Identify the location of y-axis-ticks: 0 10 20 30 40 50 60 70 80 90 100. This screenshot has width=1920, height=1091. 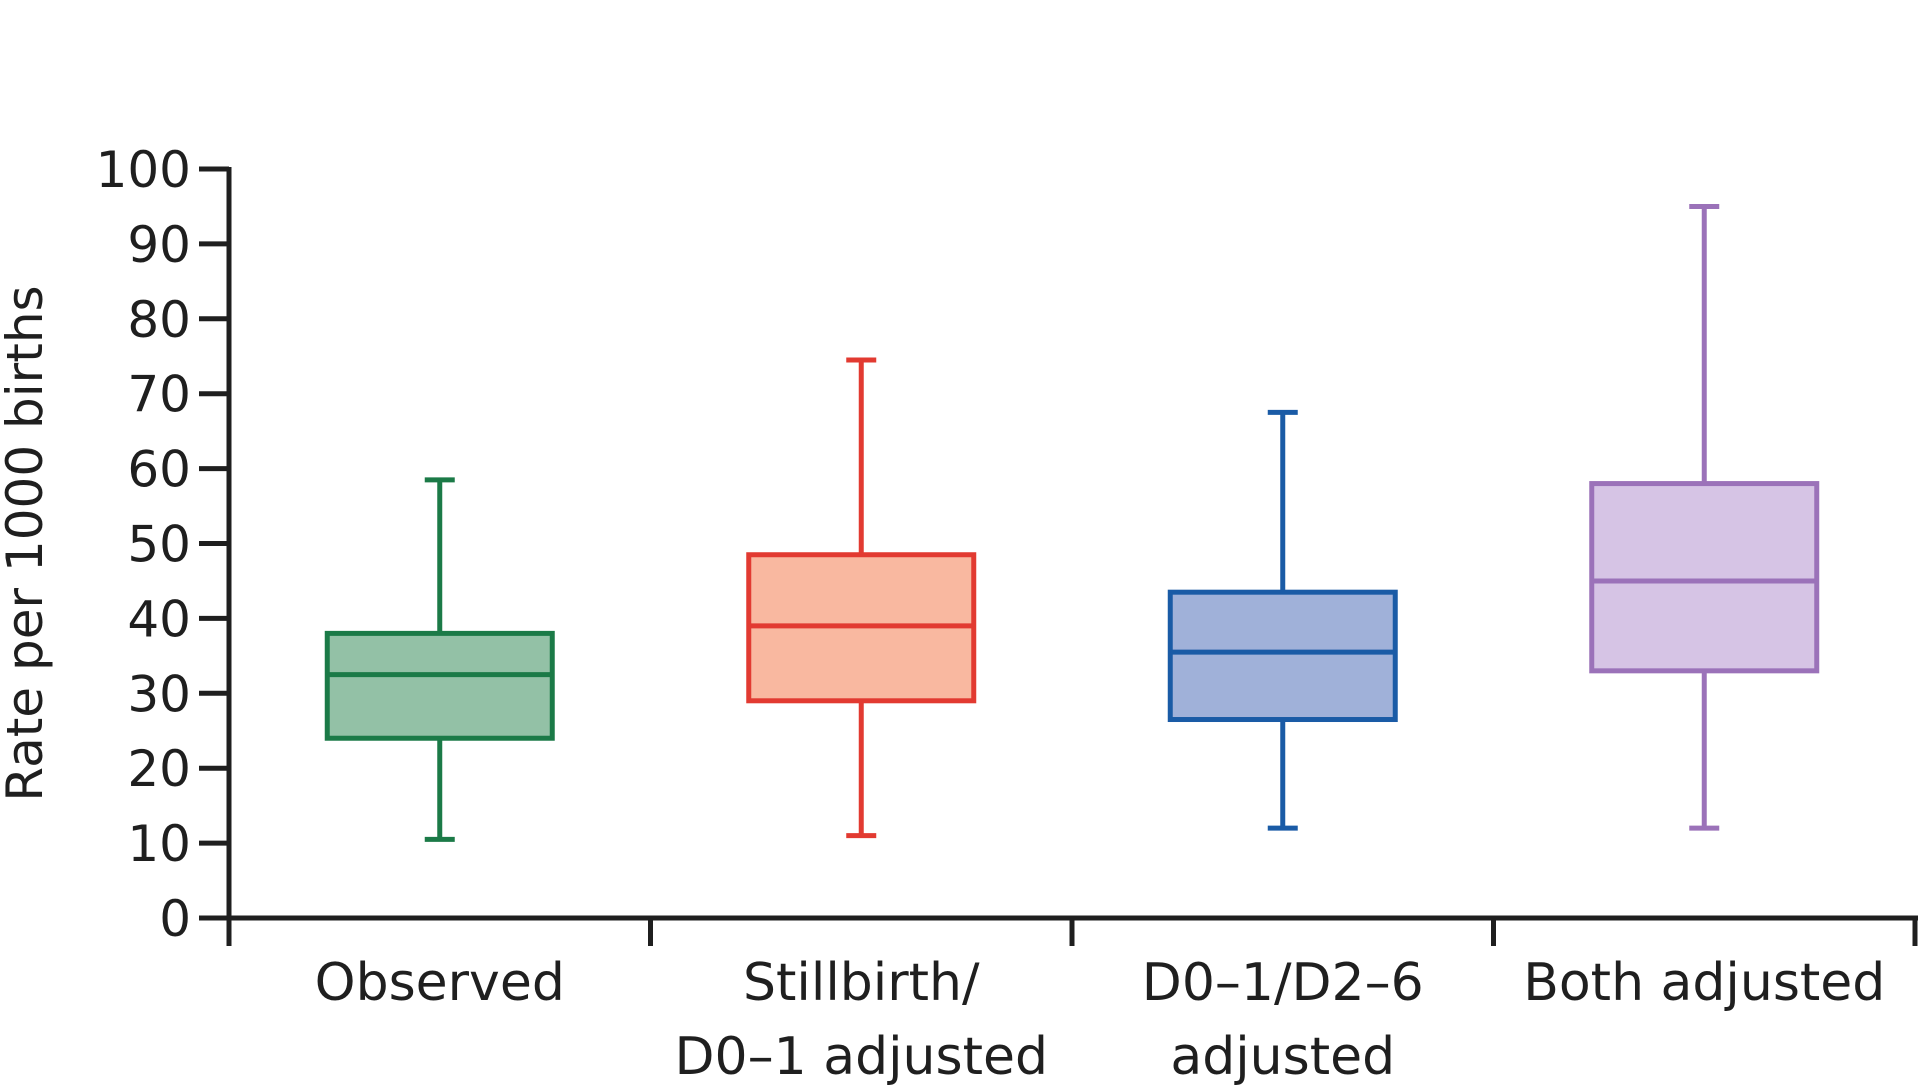
(162, 544).